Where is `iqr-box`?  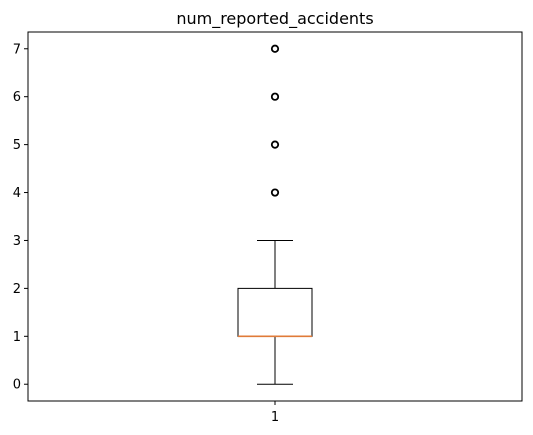 iqr-box is located at coordinates (275, 312).